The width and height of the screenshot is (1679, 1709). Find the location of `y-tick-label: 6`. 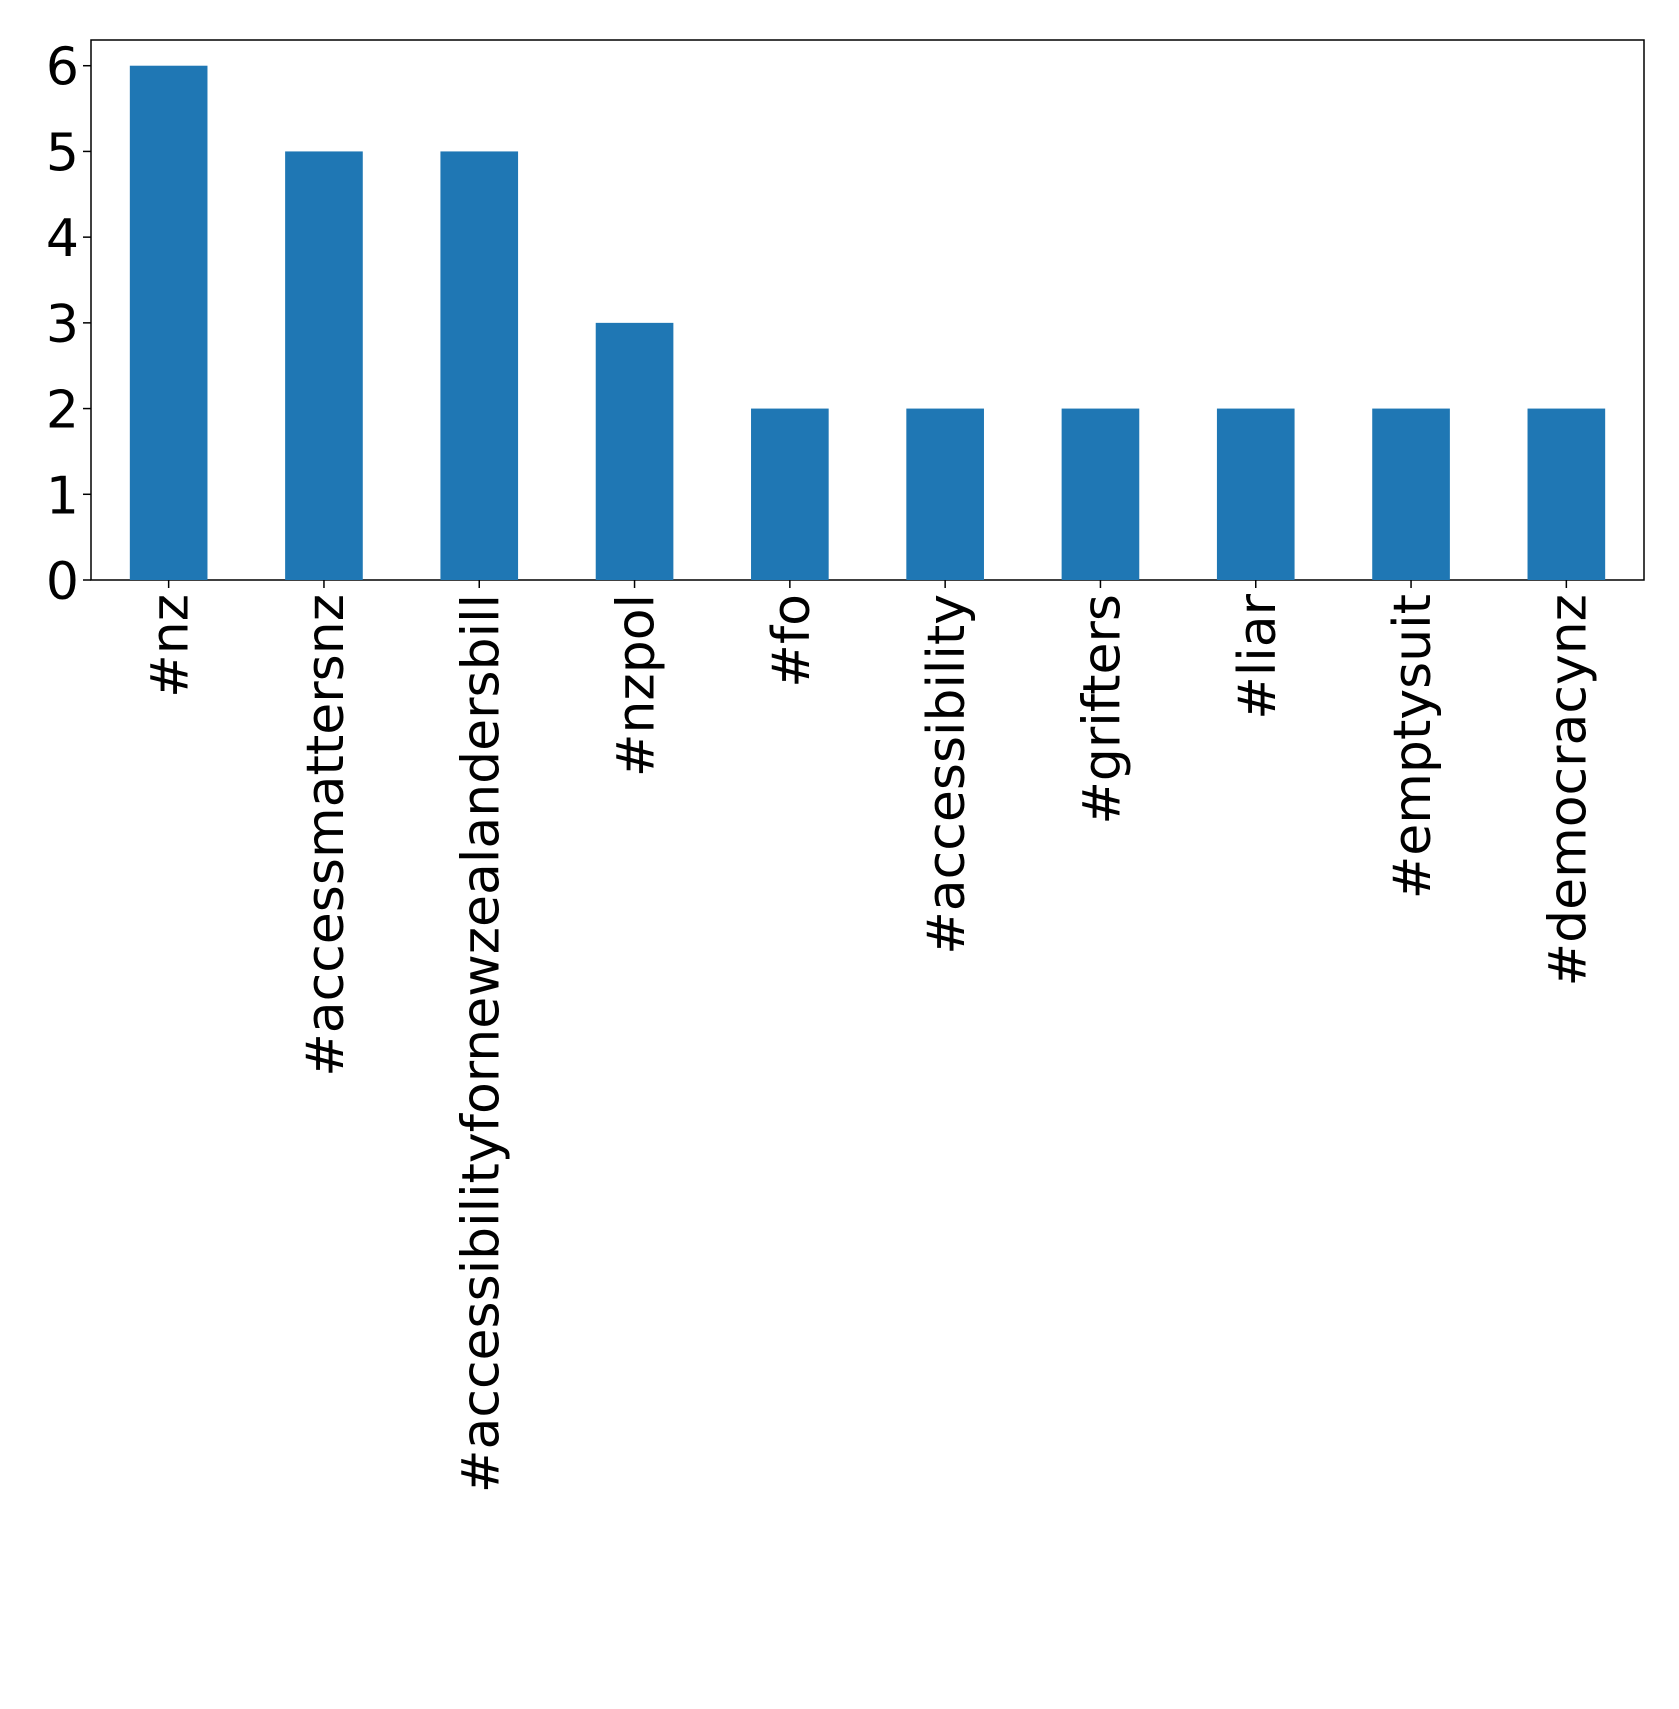

y-tick-label: 6 is located at coordinates (62, 68).